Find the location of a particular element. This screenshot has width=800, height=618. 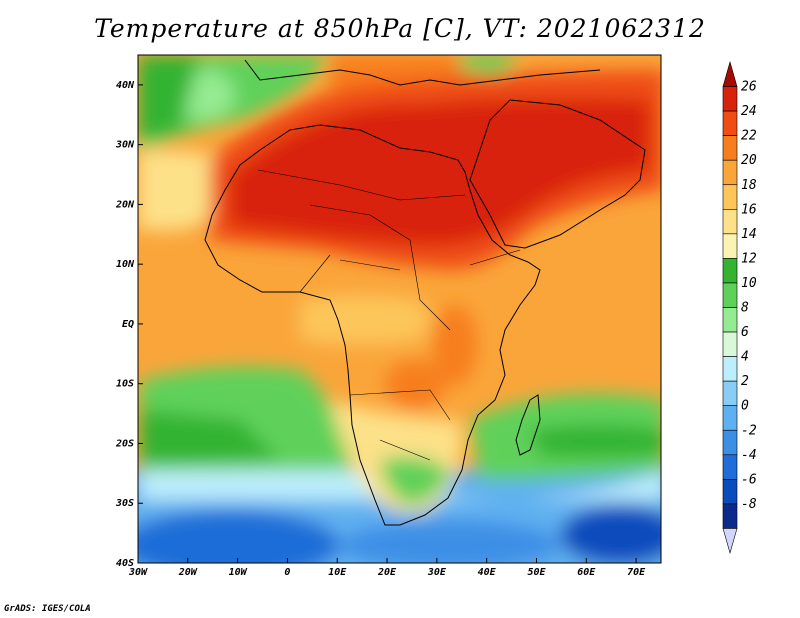

lon-tick-label: 0 is located at coordinates (287, 572).